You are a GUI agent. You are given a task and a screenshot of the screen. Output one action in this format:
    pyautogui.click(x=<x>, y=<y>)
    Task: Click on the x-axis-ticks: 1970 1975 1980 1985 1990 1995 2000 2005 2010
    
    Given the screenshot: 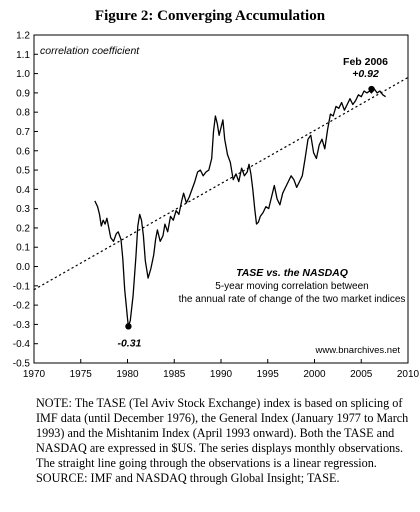 What is the action you would take?
    pyautogui.click(x=221, y=369)
    